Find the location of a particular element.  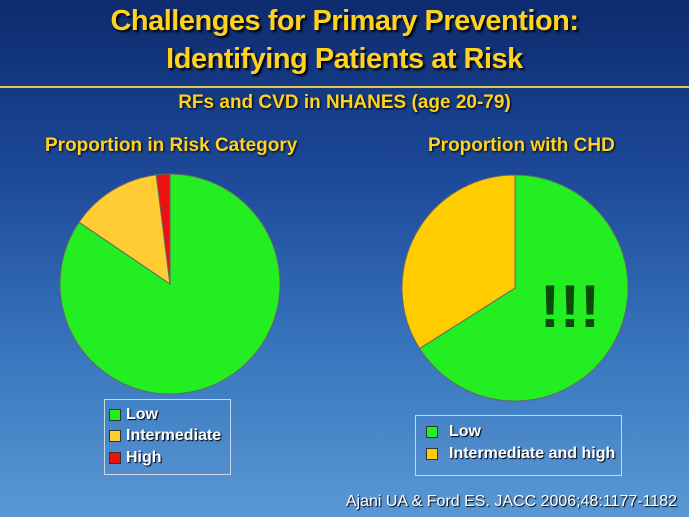

title-divider is located at coordinates (344, 87).